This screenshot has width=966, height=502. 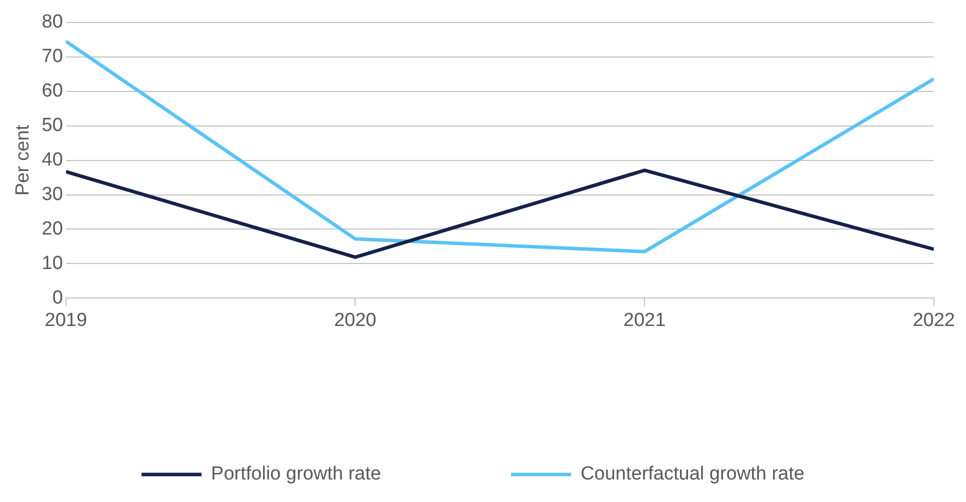 What do you see at coordinates (52, 22) in the screenshot?
I see `y-tick-label: 80` at bounding box center [52, 22].